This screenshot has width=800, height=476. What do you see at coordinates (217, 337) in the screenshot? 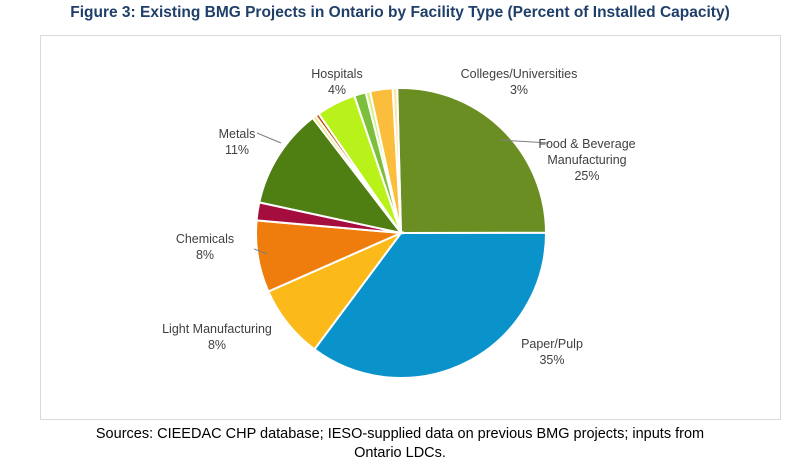
I see `slice-label-light-manufacturing: Light Manufacturing 8%` at bounding box center [217, 337].